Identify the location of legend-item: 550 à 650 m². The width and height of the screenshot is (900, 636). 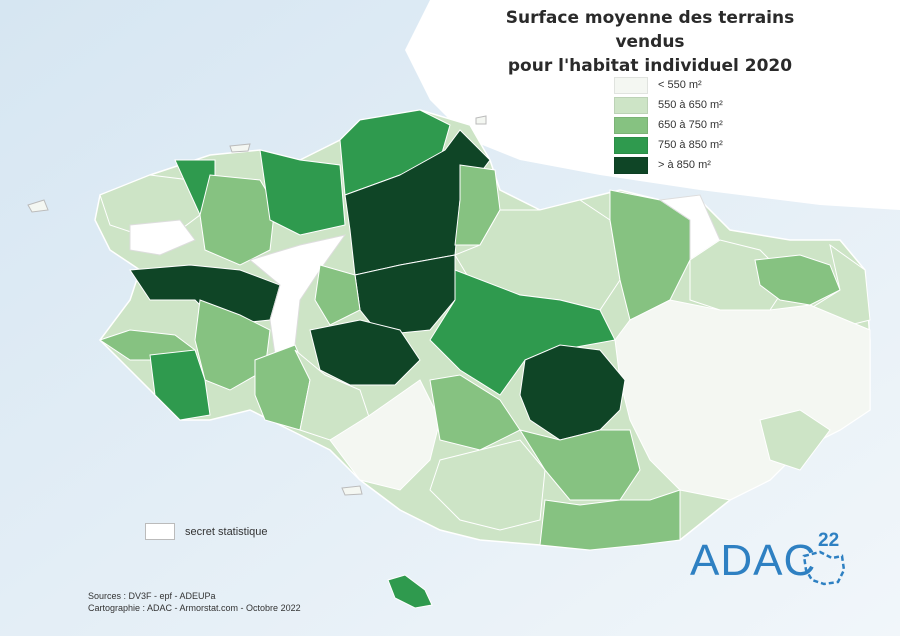
(668, 105).